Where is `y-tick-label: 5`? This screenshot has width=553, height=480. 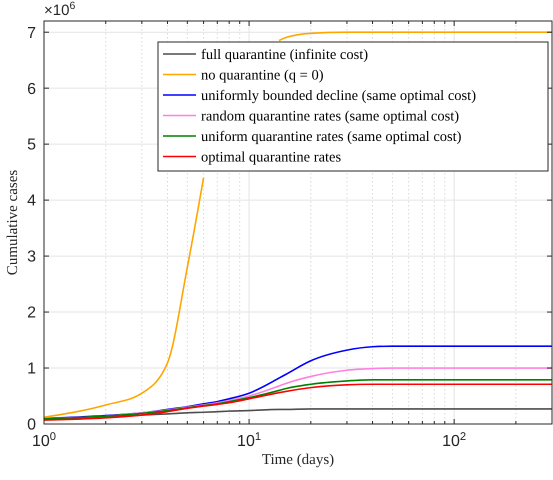
y-tick-label: 5 is located at coordinates (31, 145).